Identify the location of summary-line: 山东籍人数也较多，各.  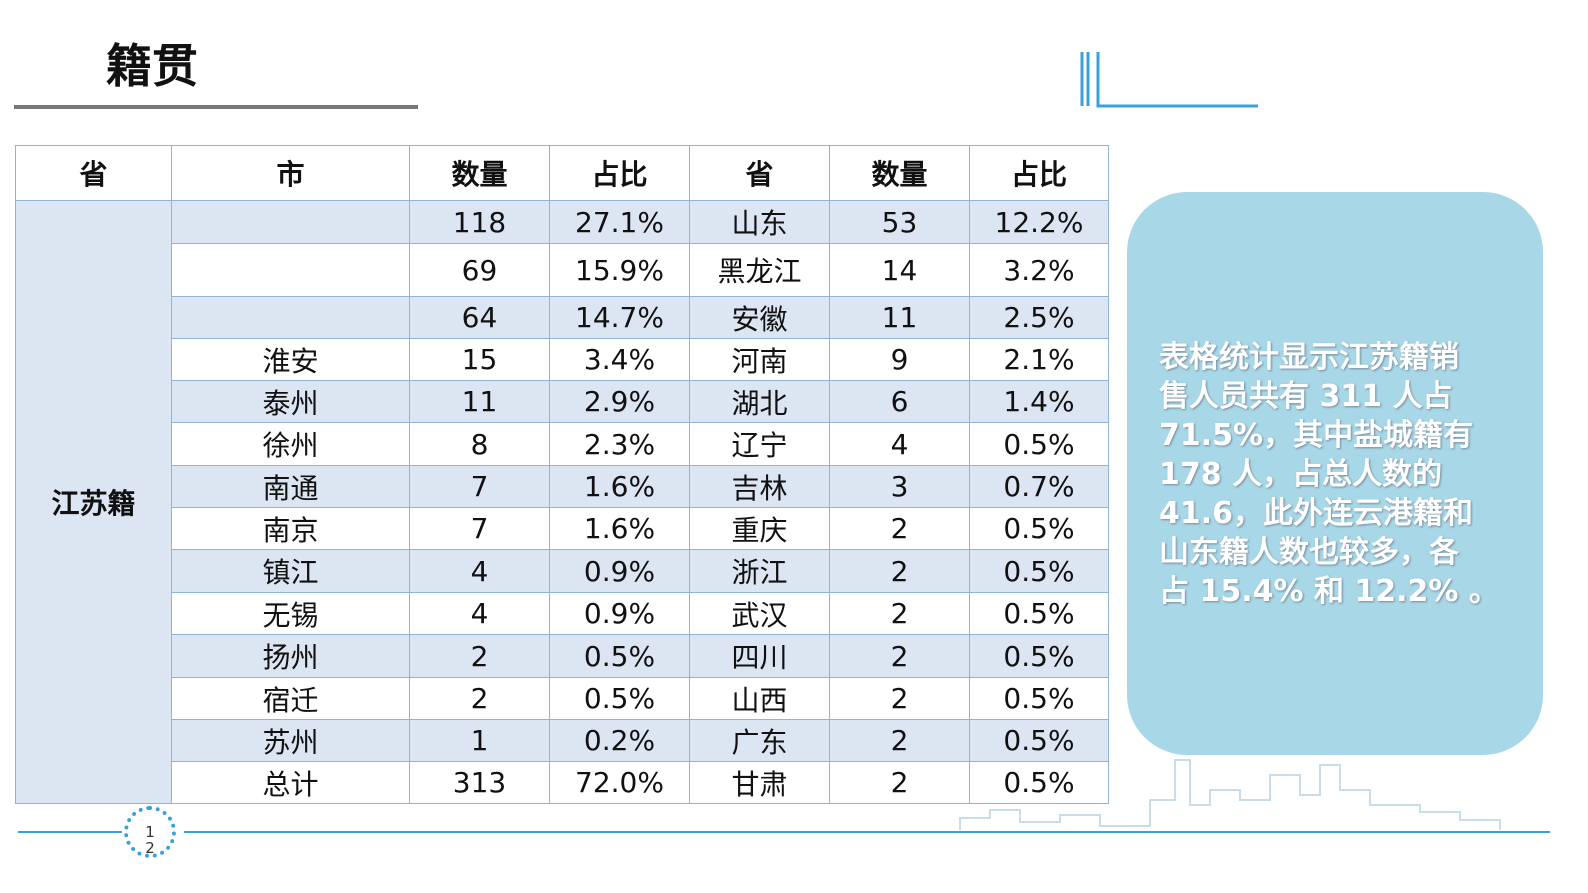
(1309, 552).